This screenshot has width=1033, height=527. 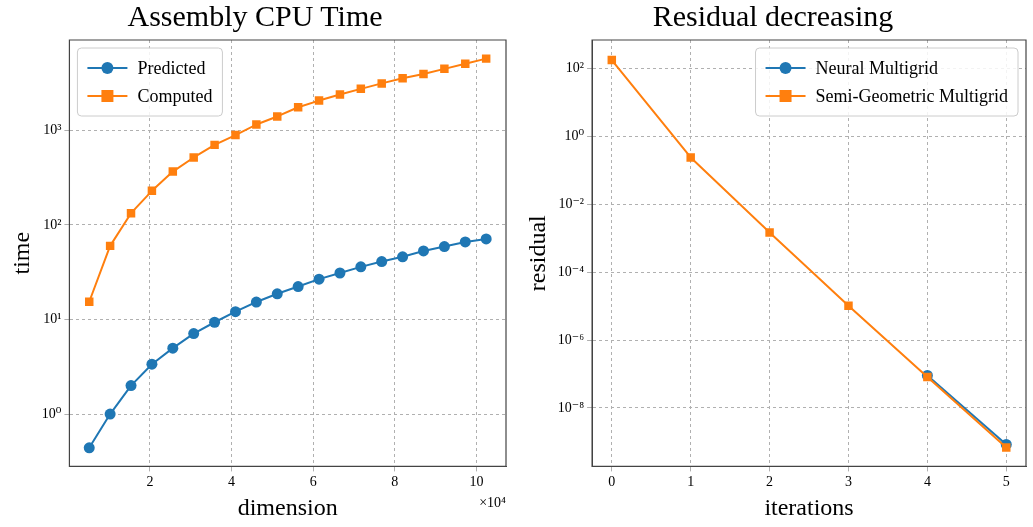 I want to click on y-tick-label: 10¹, so click(x=52, y=319).